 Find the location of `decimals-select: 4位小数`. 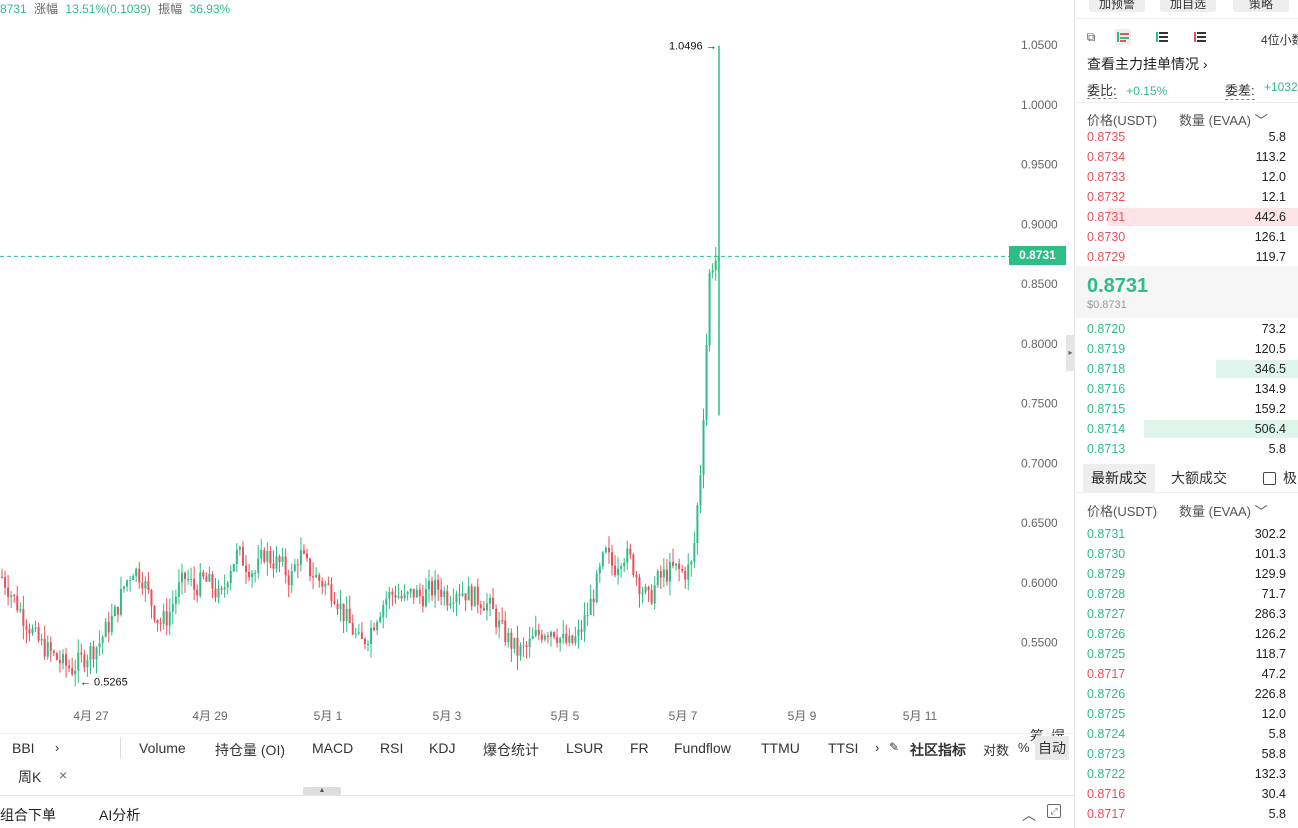

decimals-select: 4位小数 is located at coordinates (1279, 40).